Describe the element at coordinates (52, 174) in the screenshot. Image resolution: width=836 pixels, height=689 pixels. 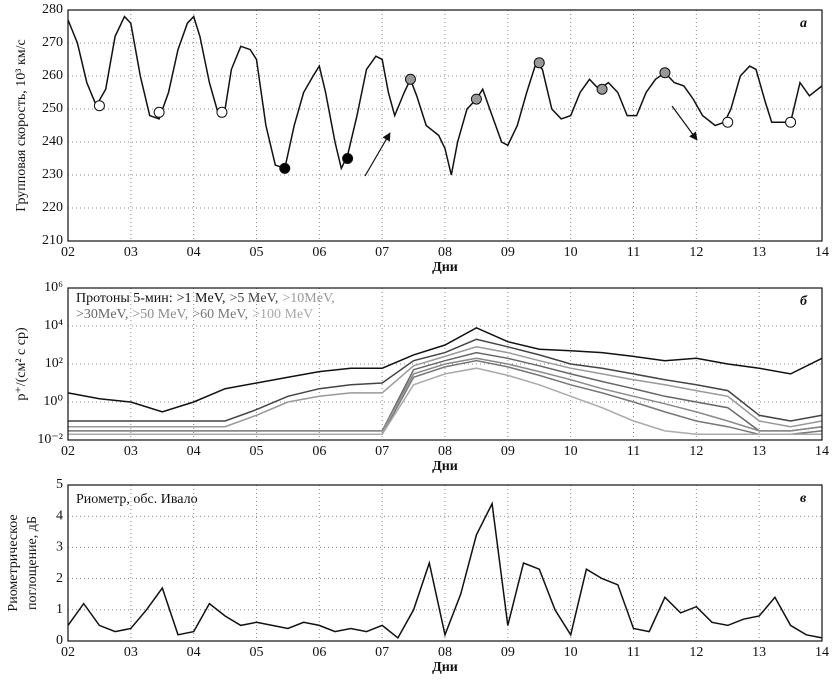
I see `y-tick-label: 230` at that location.